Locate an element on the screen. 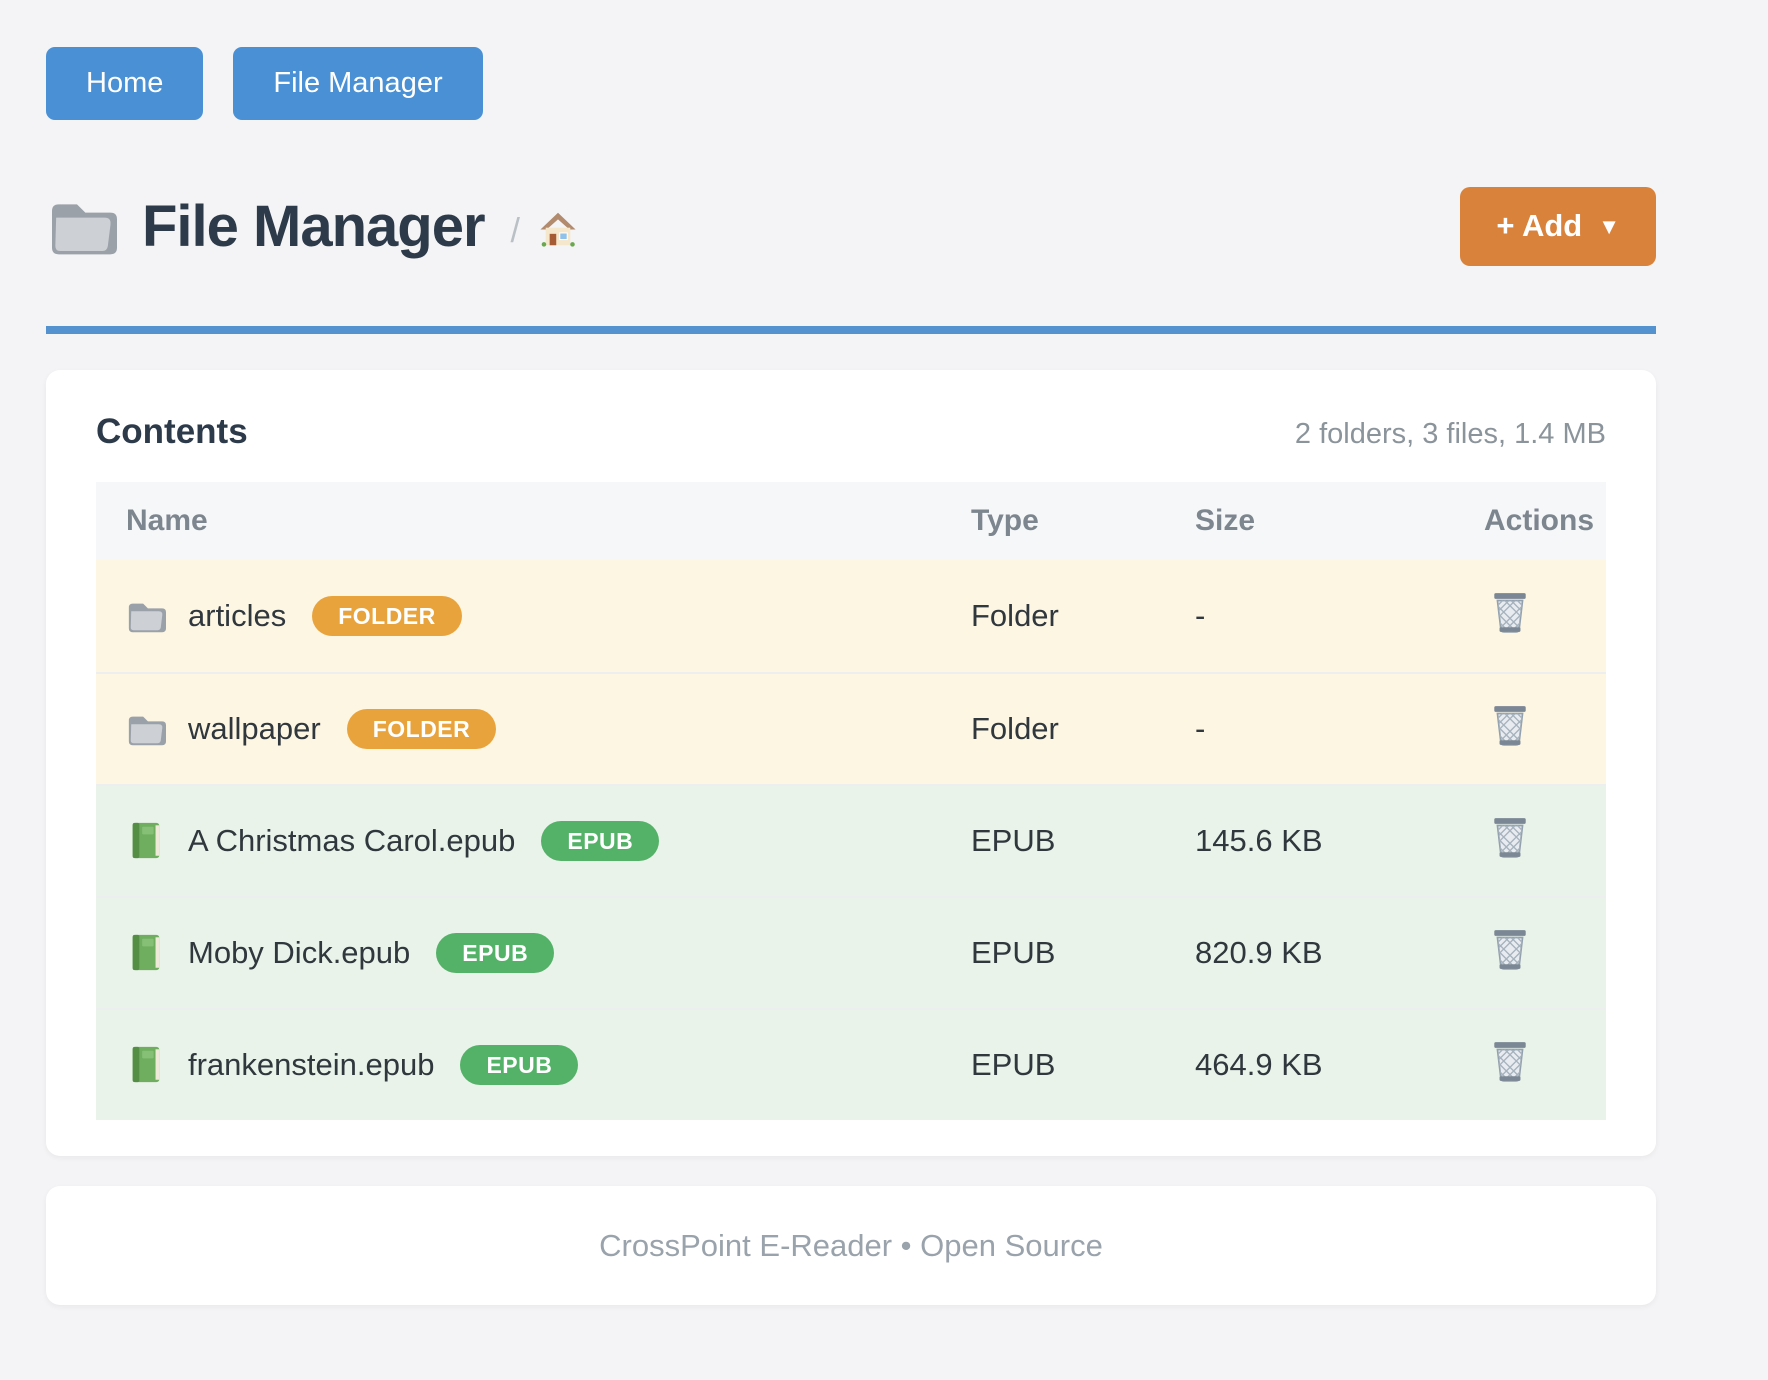 This screenshot has height=1380, width=1768. add-button-label: + Add is located at coordinates (1539, 225).